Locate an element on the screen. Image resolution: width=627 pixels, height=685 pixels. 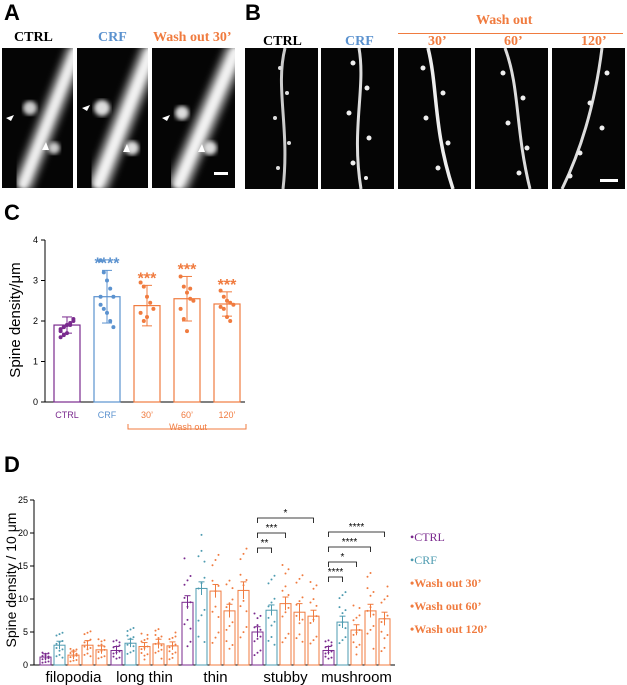
x-tick-label: thin is located at coordinates (215, 677).